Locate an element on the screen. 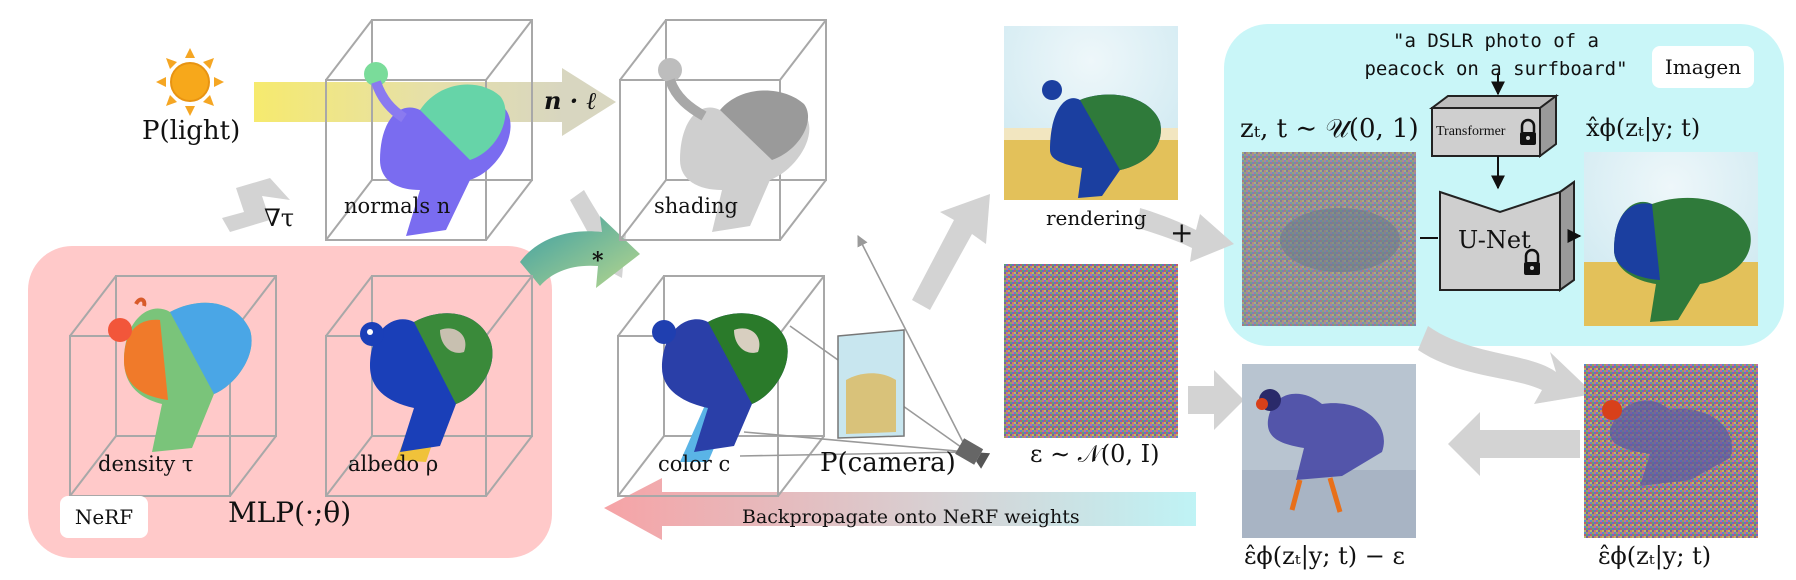 This screenshot has height=580, width=1796. box-albedo is located at coordinates (429, 386).